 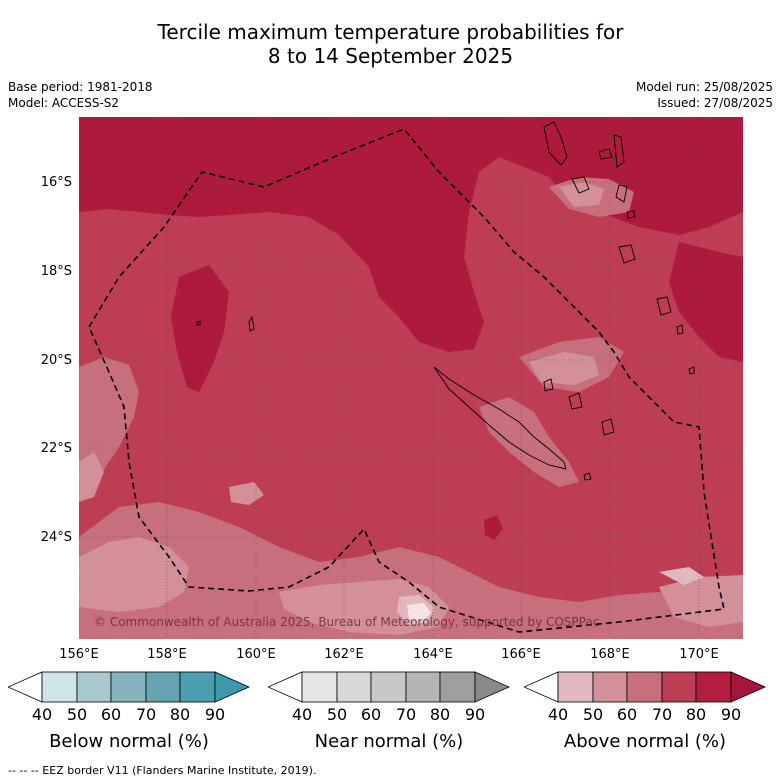 I want to click on cb-near-arrow-right, so click(x=492, y=687).